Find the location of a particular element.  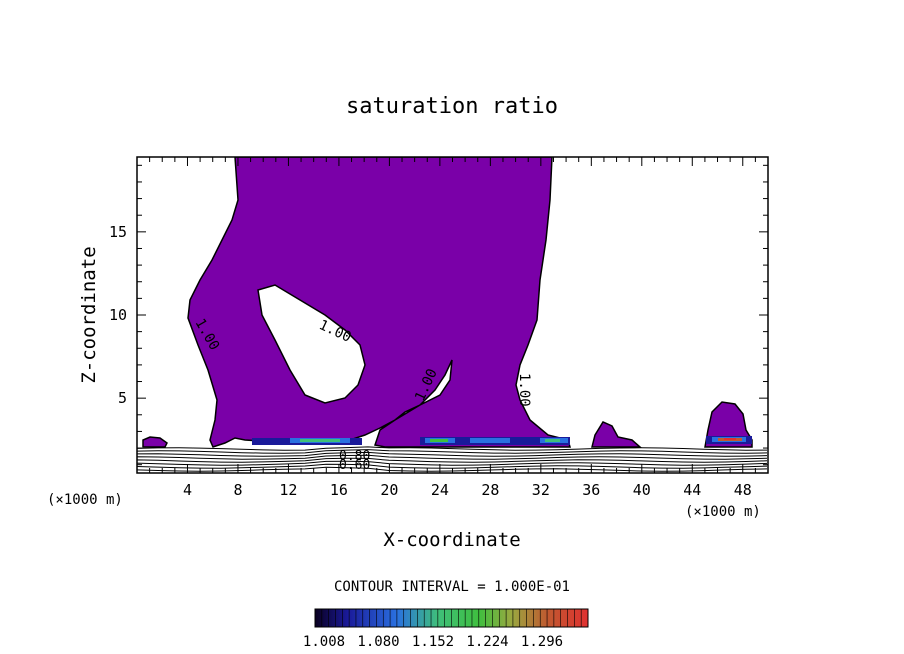

x-tick-label: 40 is located at coordinates (642, 490).